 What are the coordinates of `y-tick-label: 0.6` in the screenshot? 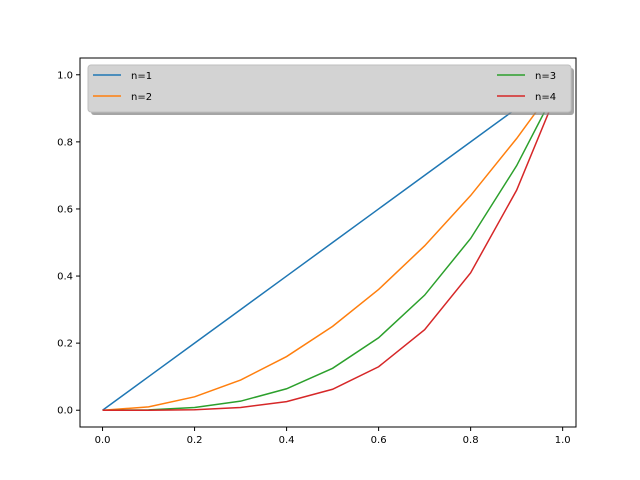 It's located at (65, 209).